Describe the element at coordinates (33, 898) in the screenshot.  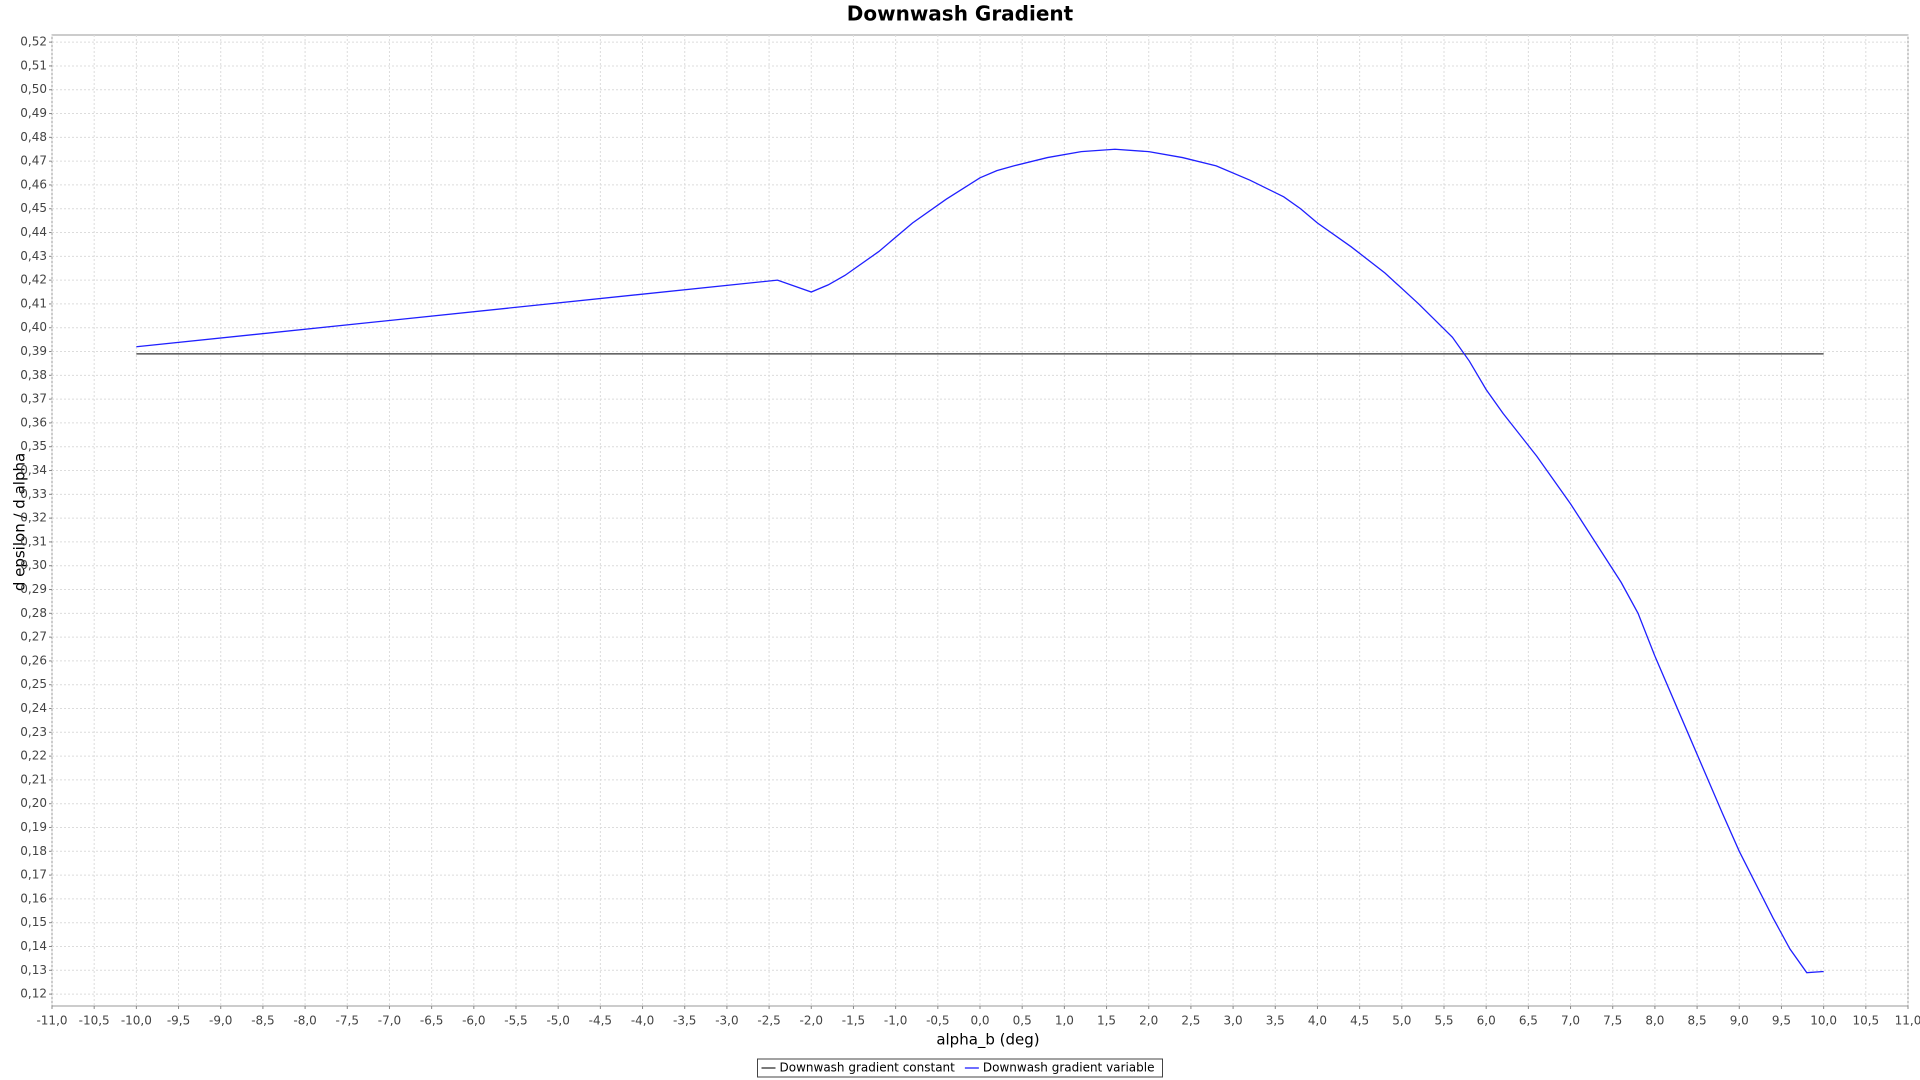
I see `y-tick-label: 0,16` at that location.